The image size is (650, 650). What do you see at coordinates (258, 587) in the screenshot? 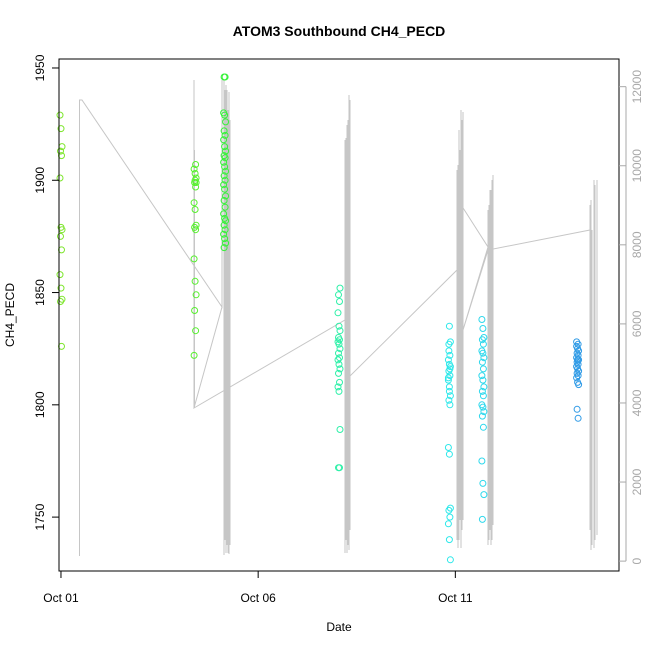
I see `x-axis: Oct 01 Oct 06 Oct 11` at bounding box center [258, 587].